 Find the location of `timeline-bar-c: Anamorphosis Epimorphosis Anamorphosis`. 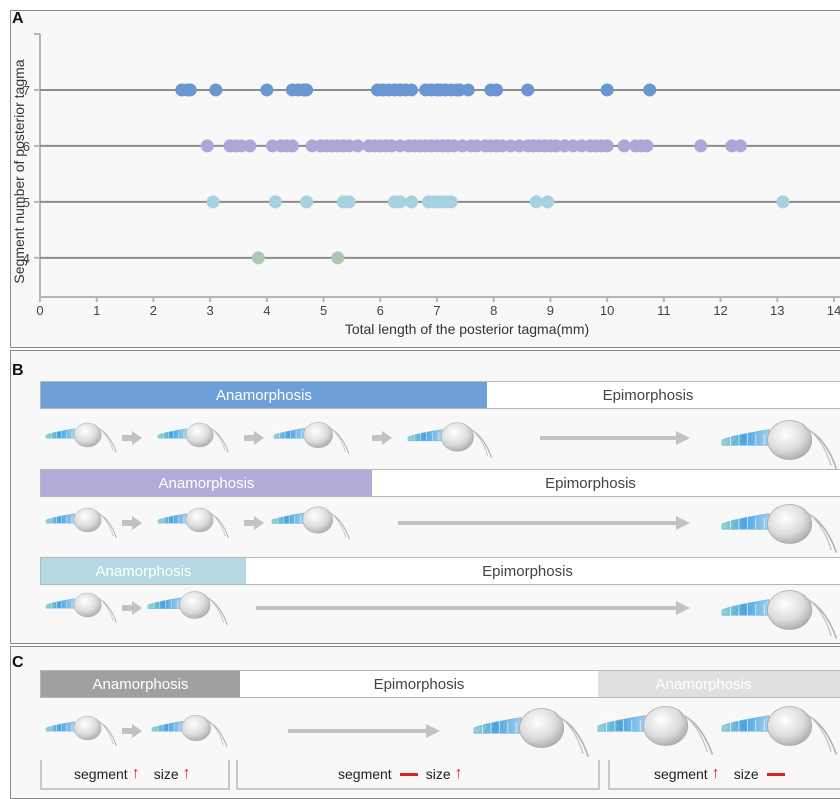

timeline-bar-c: Anamorphosis Epimorphosis Anamorphosis is located at coordinates (440, 684).